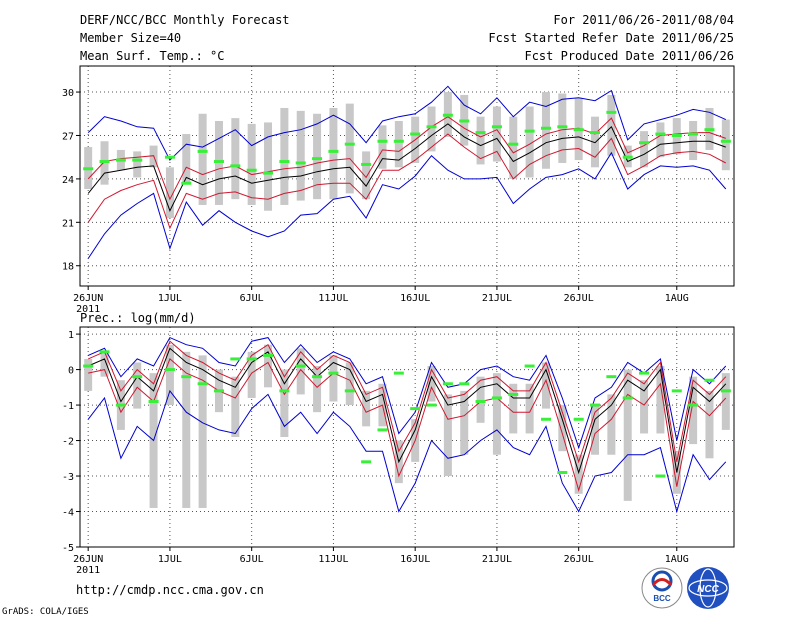 Image resolution: width=800 pixels, height=618 pixels. I want to click on header-member-size: Member Size=40, so click(130, 38).